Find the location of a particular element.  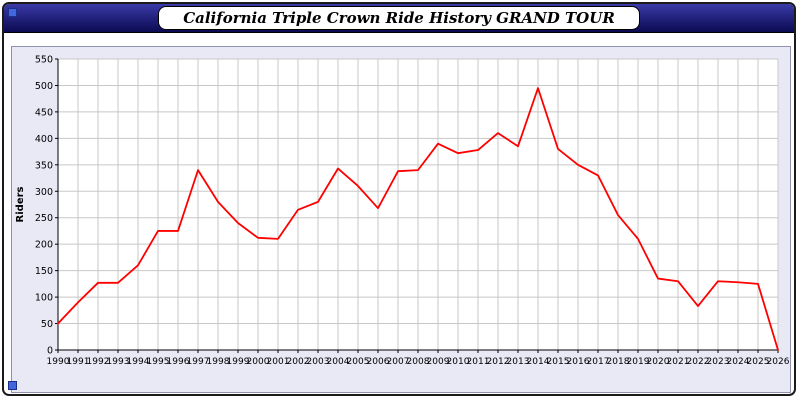

svg-text: 2018 is located at coordinates (618, 362).